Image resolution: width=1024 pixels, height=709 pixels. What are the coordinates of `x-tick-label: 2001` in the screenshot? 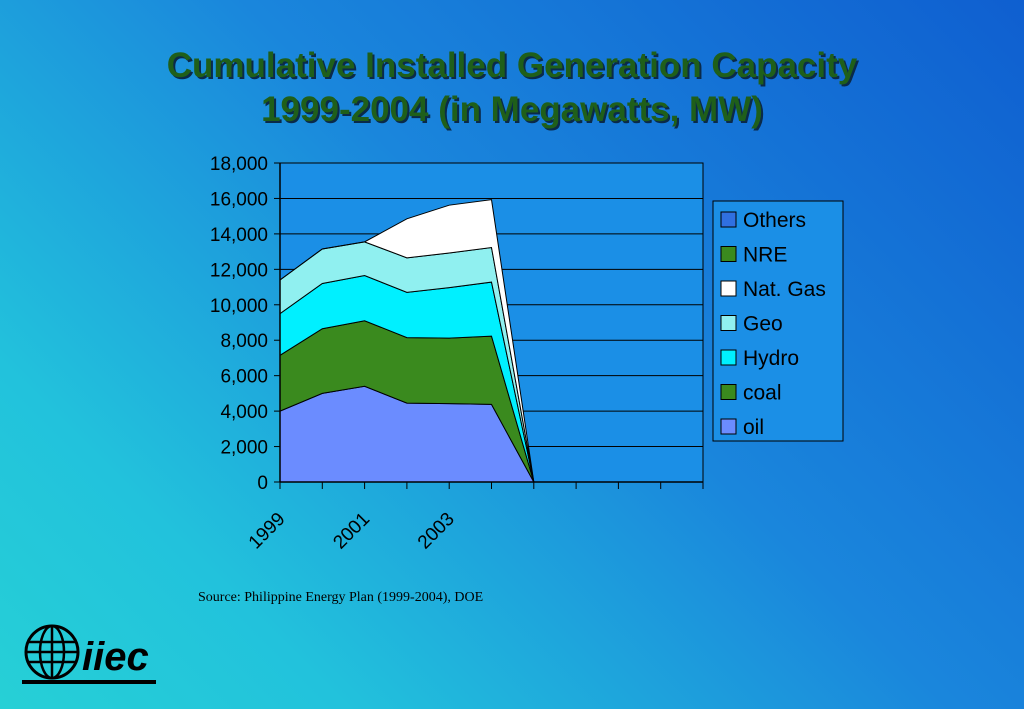 It's located at (351, 531).